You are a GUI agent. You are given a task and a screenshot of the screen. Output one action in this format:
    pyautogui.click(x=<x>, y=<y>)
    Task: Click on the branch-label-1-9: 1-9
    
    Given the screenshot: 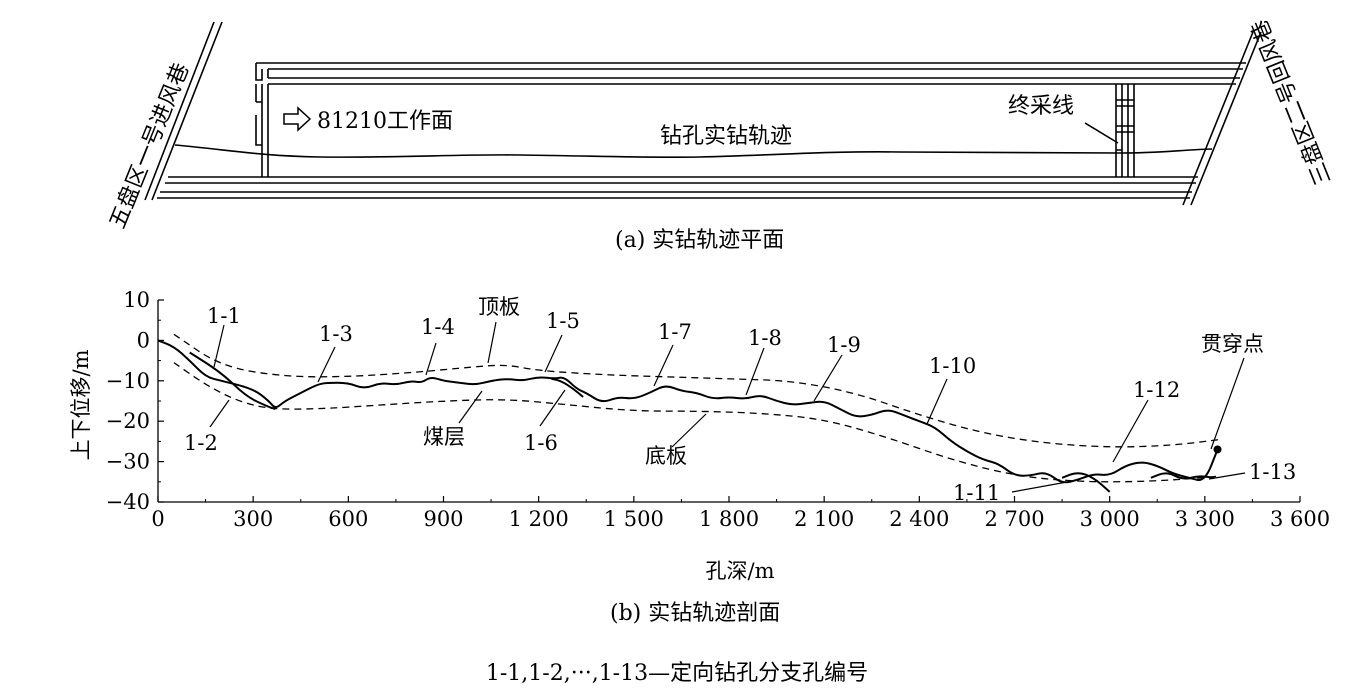 What is the action you would take?
    pyautogui.click(x=844, y=345)
    